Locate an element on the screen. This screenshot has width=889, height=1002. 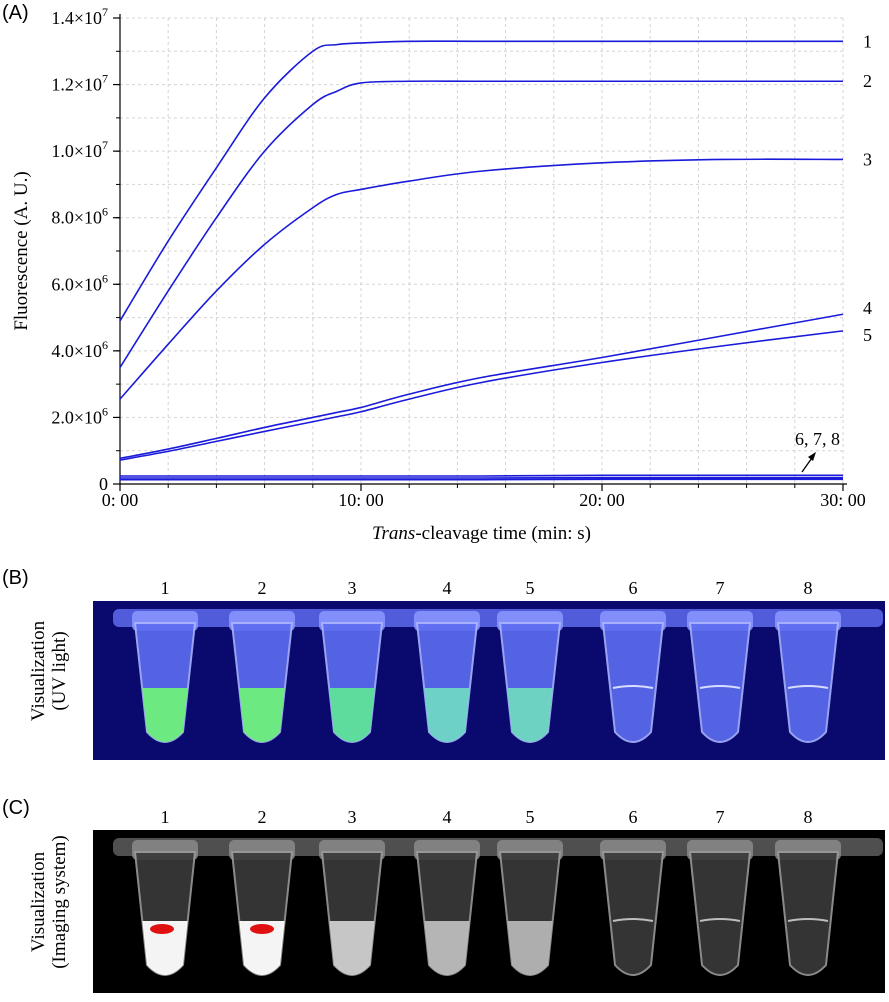
uv-tube-number-7: 7 is located at coordinates (720, 588).